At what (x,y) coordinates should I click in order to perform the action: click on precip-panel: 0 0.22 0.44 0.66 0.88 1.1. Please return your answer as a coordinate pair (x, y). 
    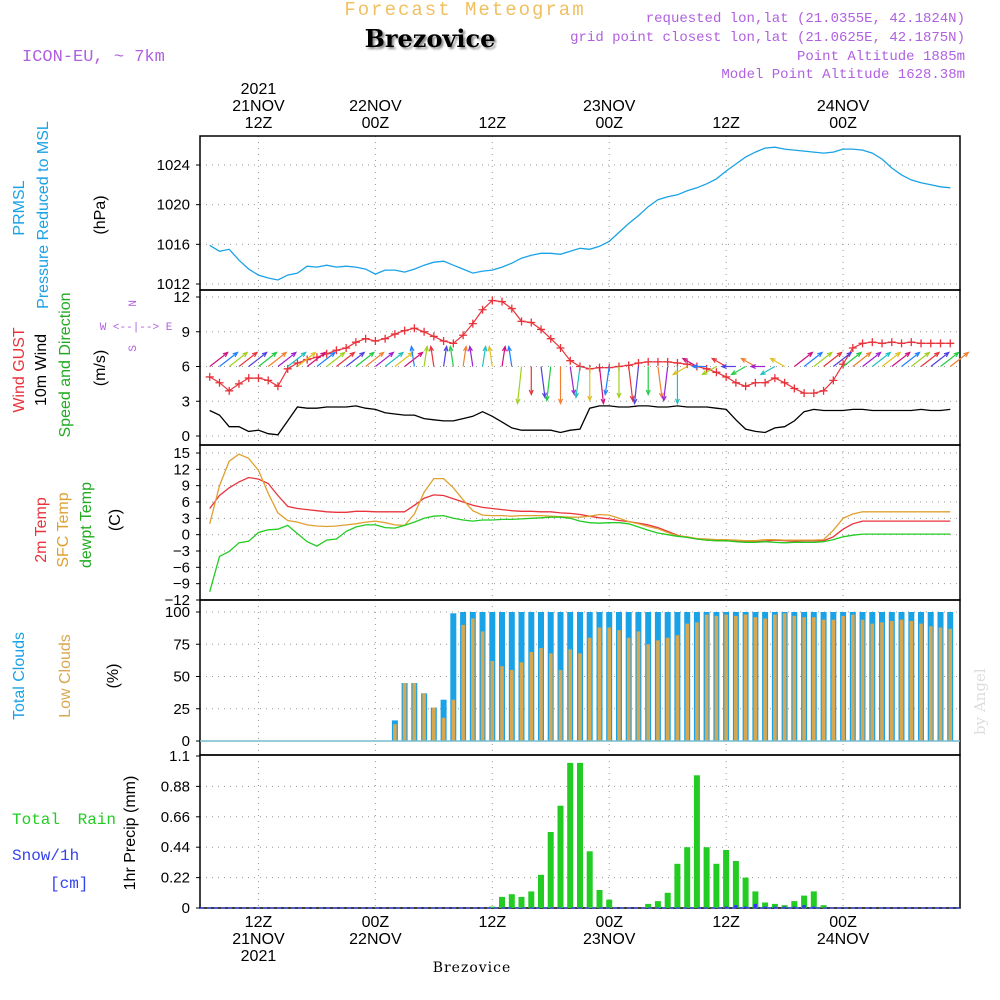
    Looking at the image, I should click on (561, 832).